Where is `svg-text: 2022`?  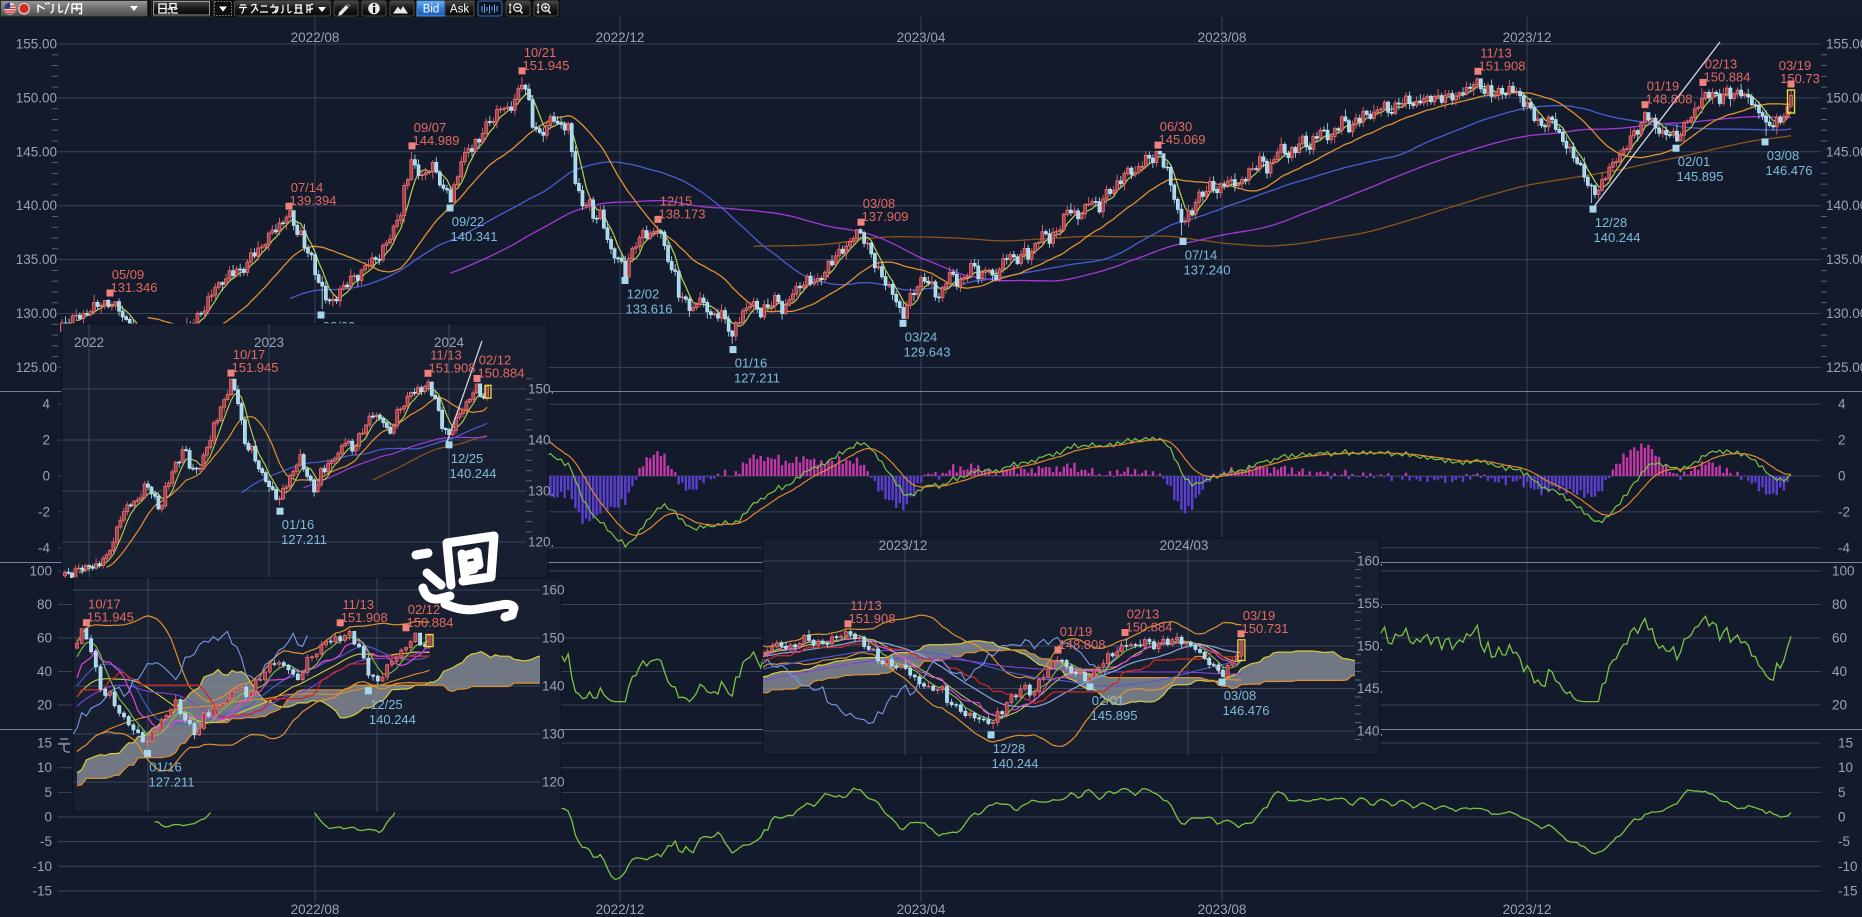 svg-text: 2022 is located at coordinates (89, 342).